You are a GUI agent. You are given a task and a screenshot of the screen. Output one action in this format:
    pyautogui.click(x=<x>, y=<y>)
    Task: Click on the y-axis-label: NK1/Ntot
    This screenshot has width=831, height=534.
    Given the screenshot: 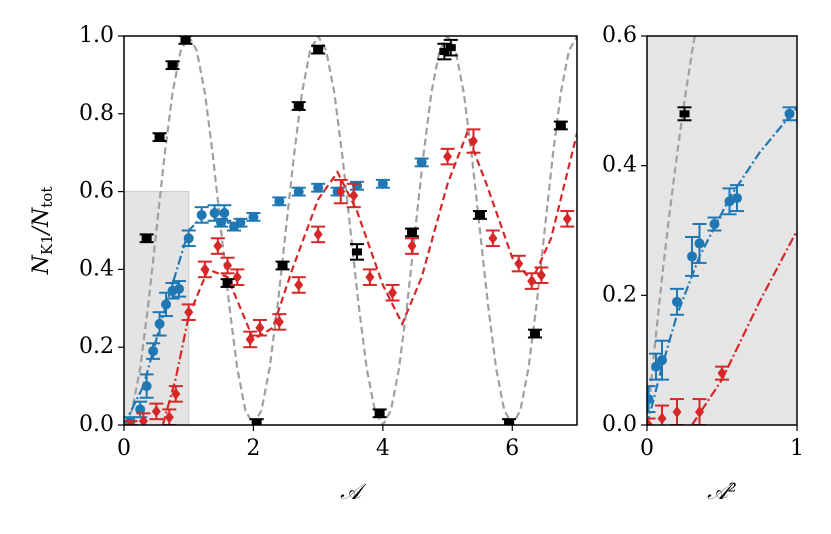 What is the action you would take?
    pyautogui.click(x=42, y=231)
    